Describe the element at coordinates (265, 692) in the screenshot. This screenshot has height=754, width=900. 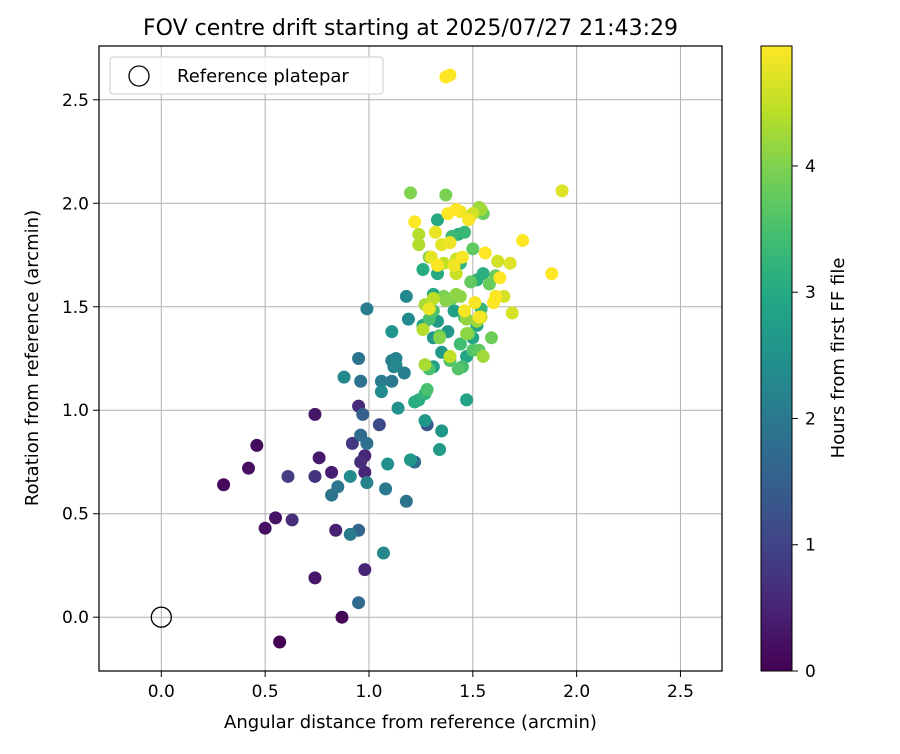
I see `x-tick-label: 0.5` at that location.